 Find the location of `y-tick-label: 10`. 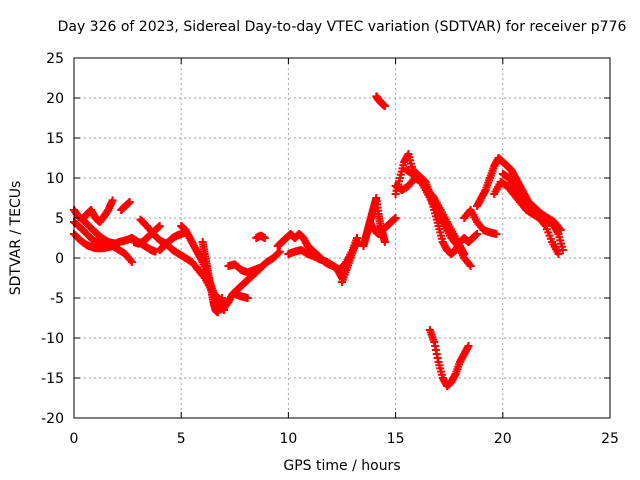

y-tick-label: 10 is located at coordinates (55, 179).